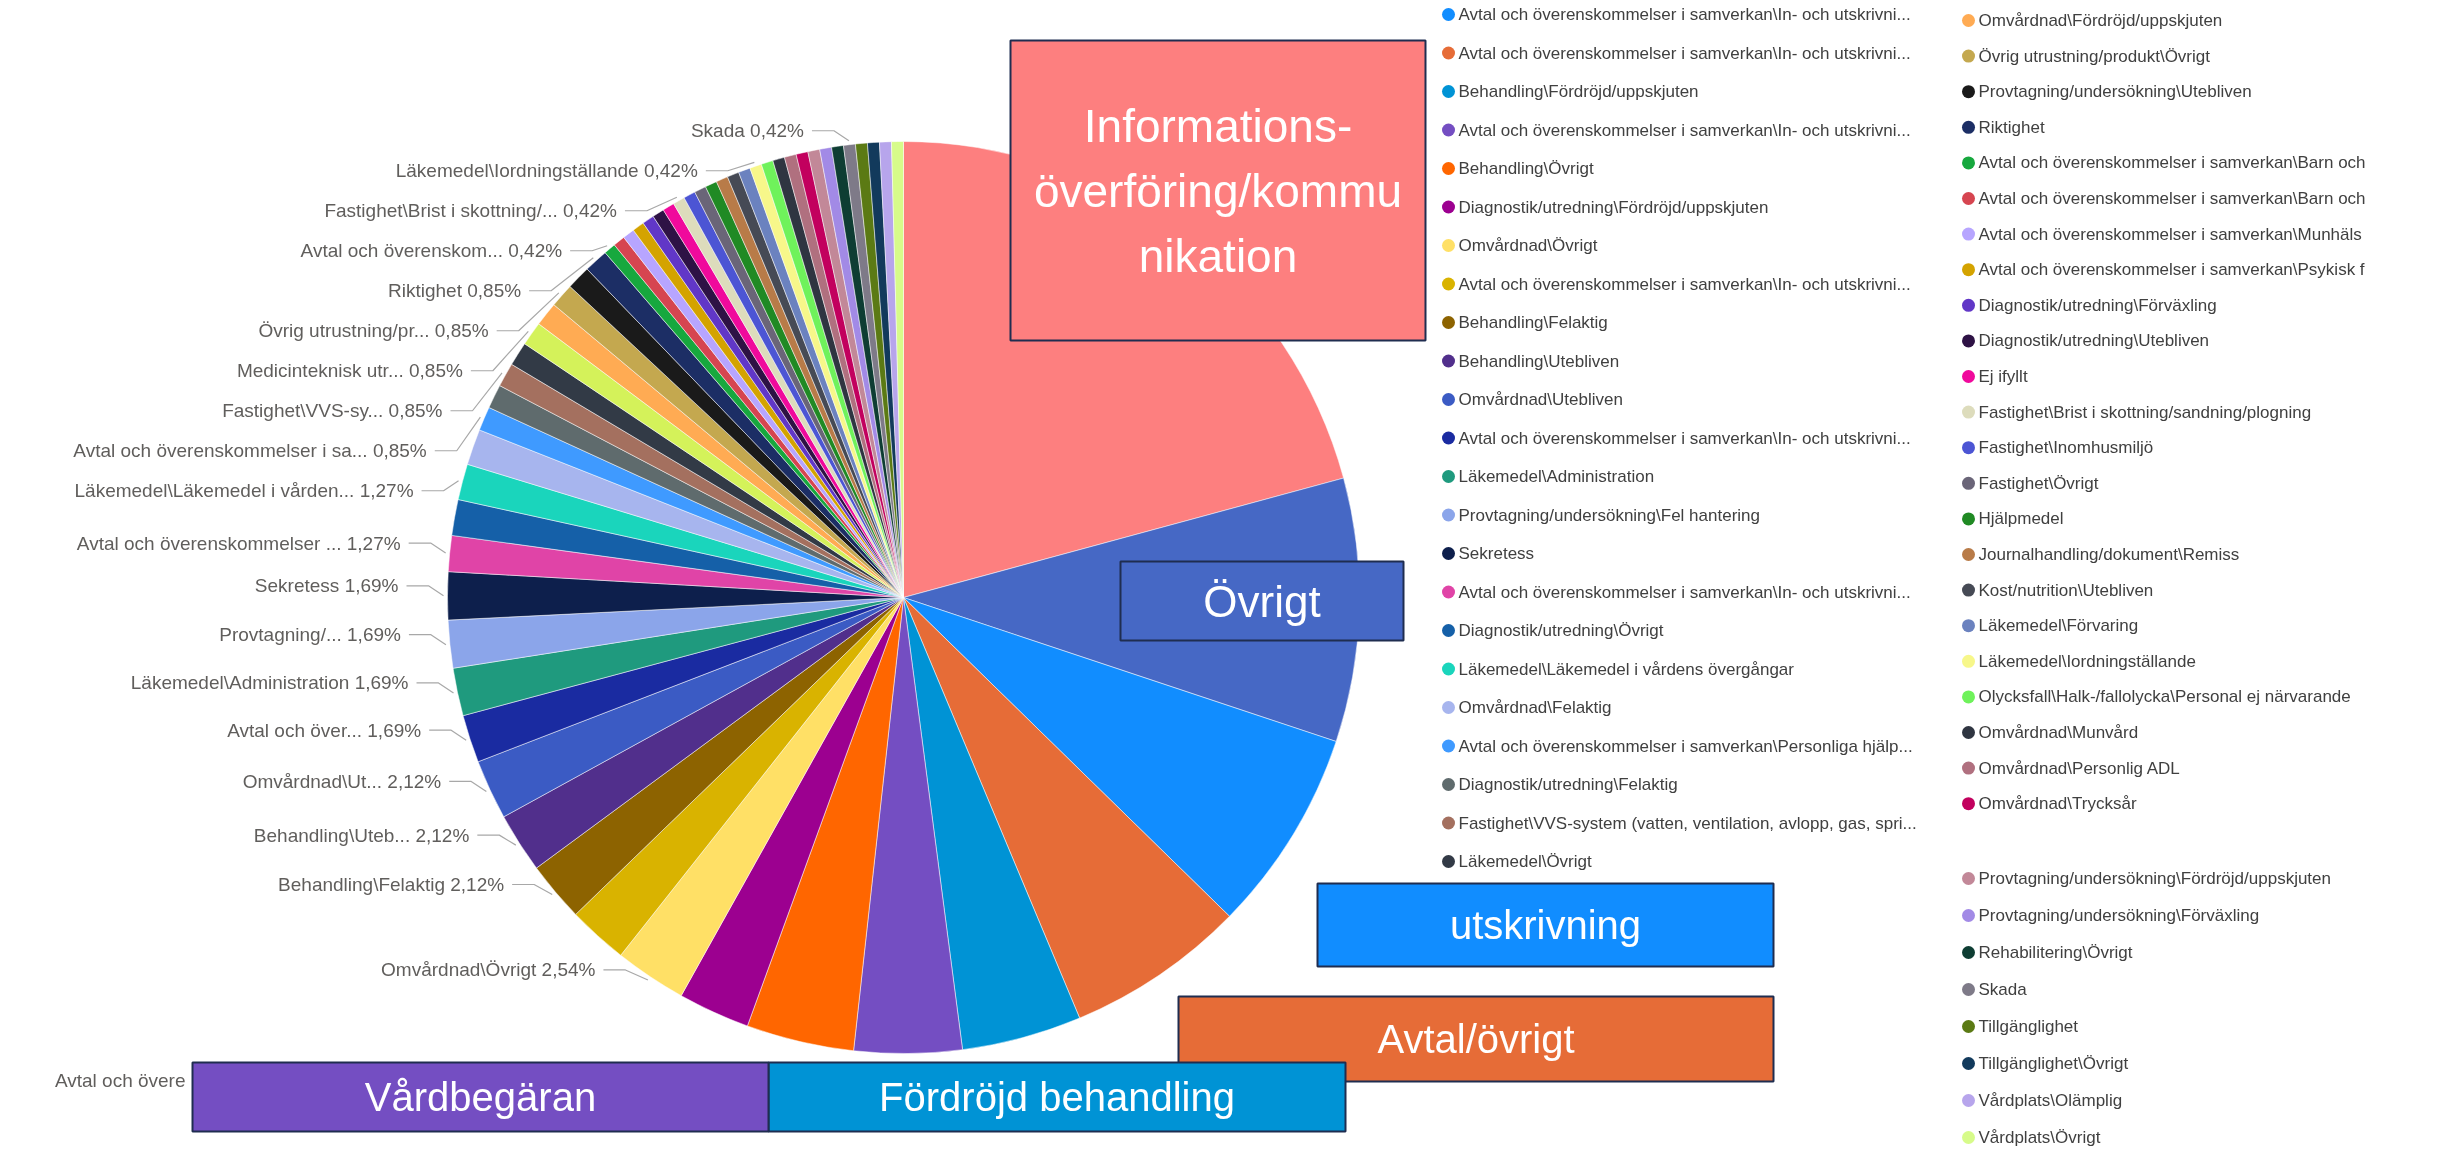  I want to click on data-label: Avtal och överenskommelser i sa... 0,85%, so click(250, 451).